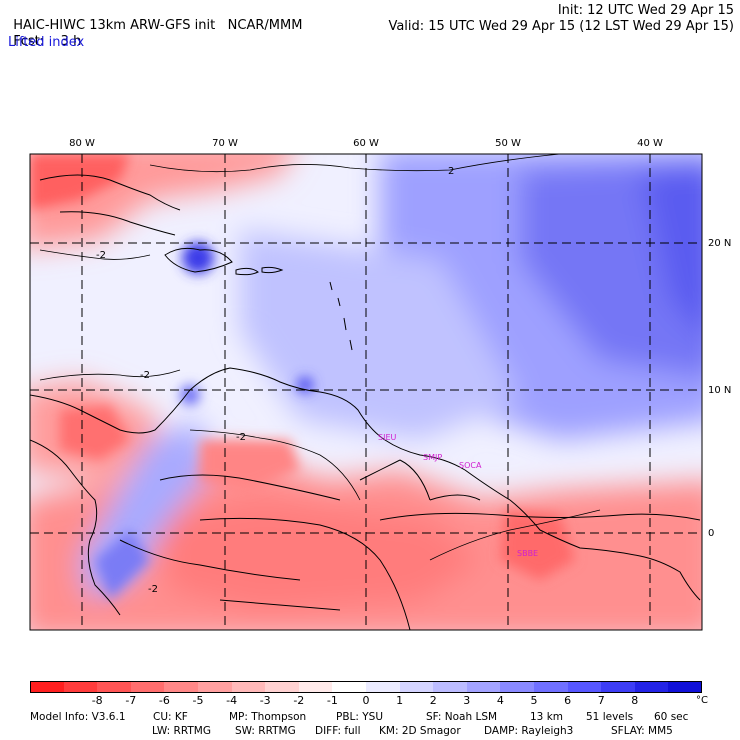 Image resolution: width=740 pixels, height=740 pixels. I want to click on colorbar-tick-label: -6, so click(164, 700).